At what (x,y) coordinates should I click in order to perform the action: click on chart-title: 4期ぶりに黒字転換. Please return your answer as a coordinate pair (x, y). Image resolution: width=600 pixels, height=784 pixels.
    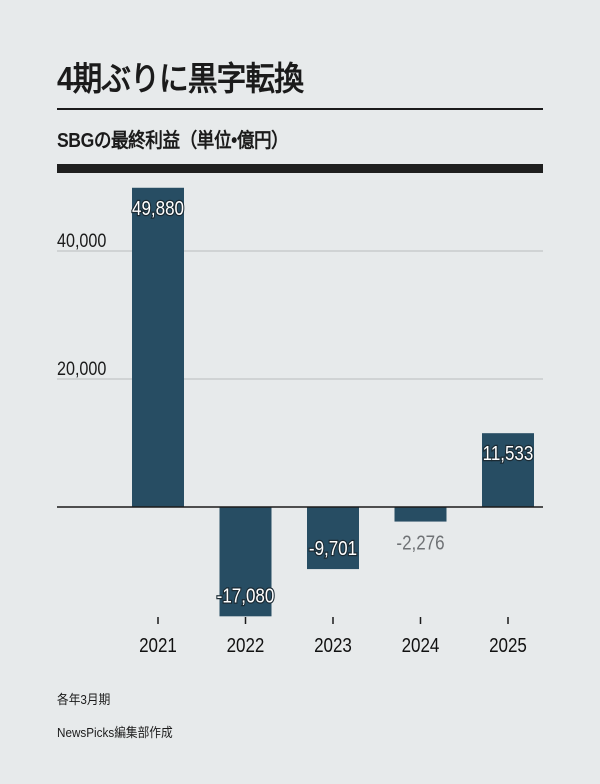
    Looking at the image, I should click on (180, 78).